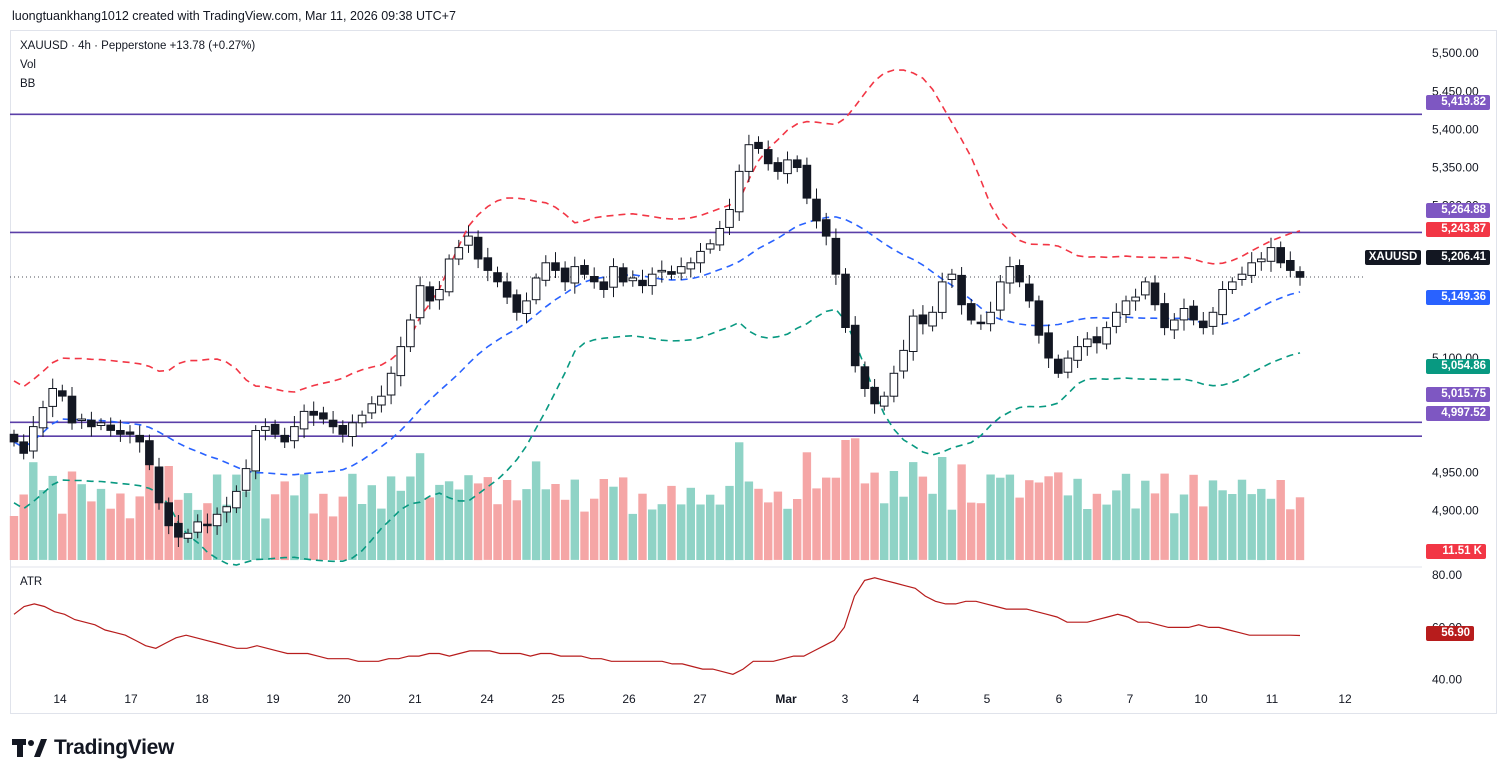 This screenshot has height=781, width=1506. What do you see at coordinates (987, 699) in the screenshot?
I see `time-tick-label: 5` at bounding box center [987, 699].